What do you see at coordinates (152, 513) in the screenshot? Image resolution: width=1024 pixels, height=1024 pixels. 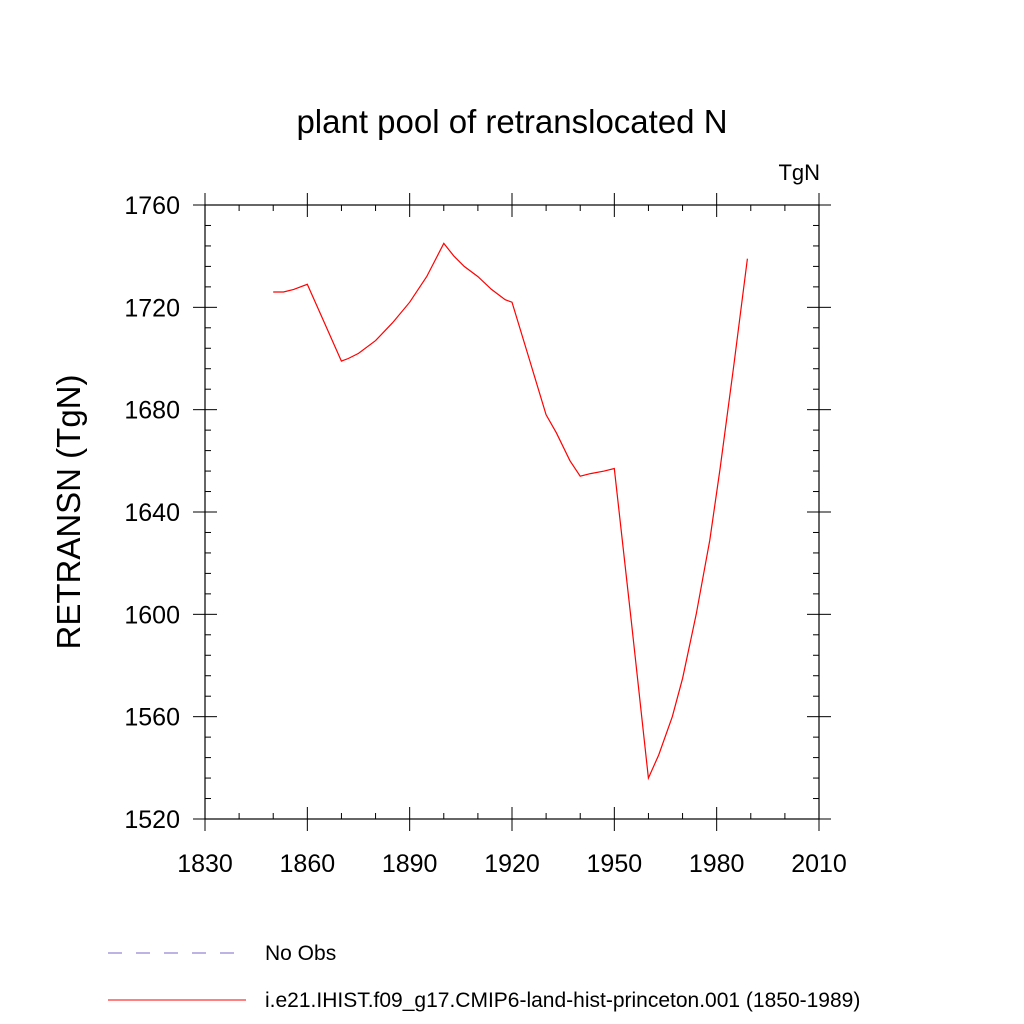 I see `y-tick-label: 1640` at bounding box center [152, 513].